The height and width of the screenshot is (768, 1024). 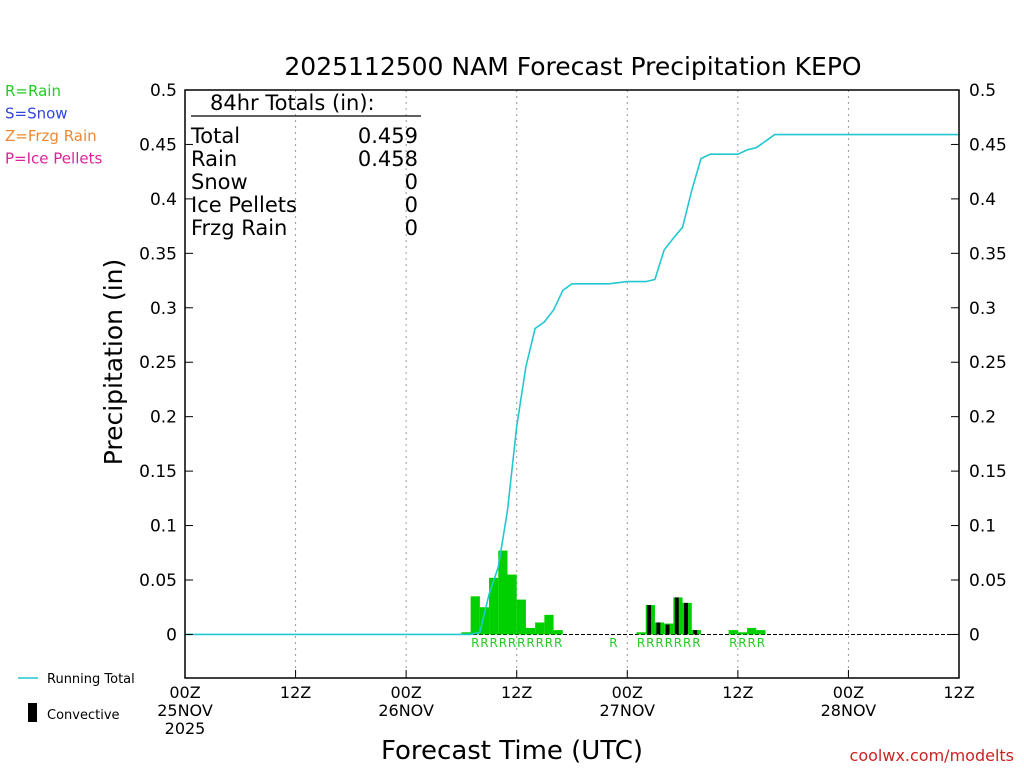 I want to click on precip-type-mark-17: R, so click(x=696, y=643).